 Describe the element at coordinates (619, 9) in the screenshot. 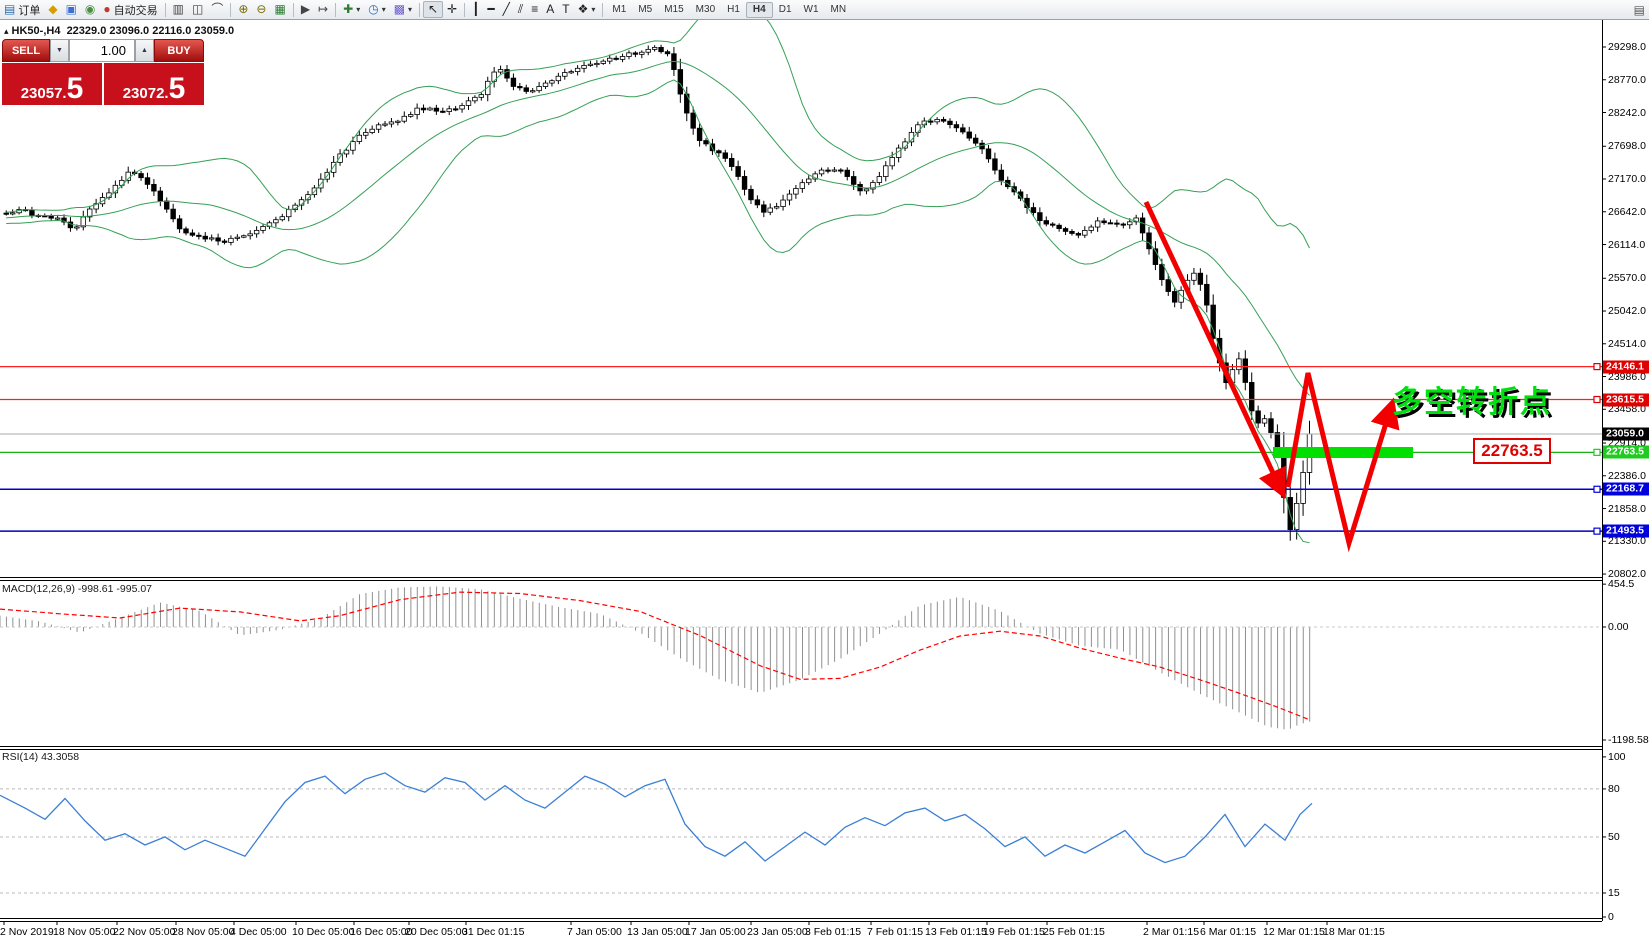

I see `timeframe-m1-button: M1` at that location.